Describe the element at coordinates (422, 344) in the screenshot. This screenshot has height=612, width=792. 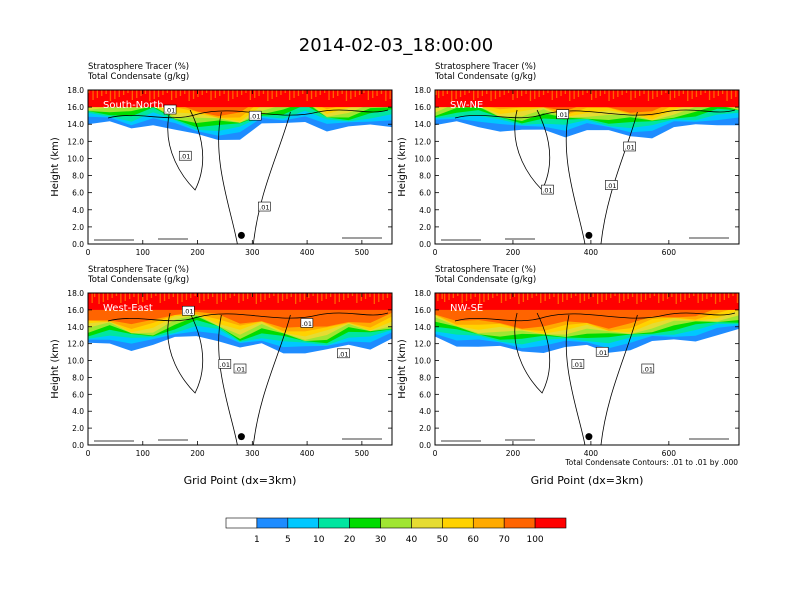
I see `y-tick-label: 12.0` at that location.